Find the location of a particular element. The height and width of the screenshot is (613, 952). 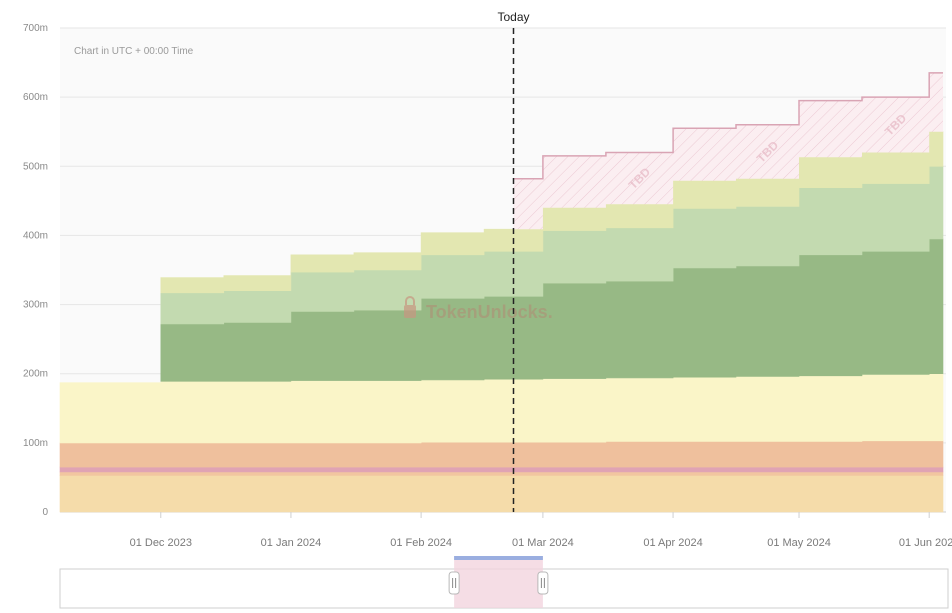

x-tick-label: 01 Dec 2023 is located at coordinates (161, 543).